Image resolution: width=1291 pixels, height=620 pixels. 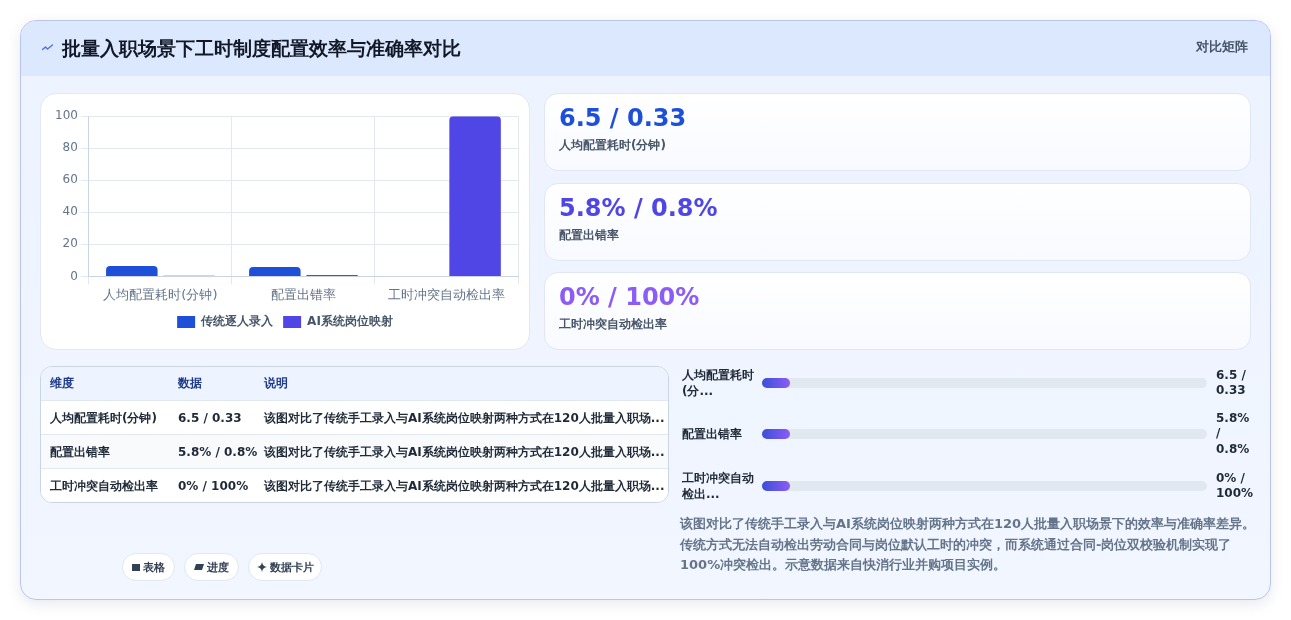 What do you see at coordinates (350, 321) in the screenshot?
I see `legend-label: AI系统岗位映射` at bounding box center [350, 321].